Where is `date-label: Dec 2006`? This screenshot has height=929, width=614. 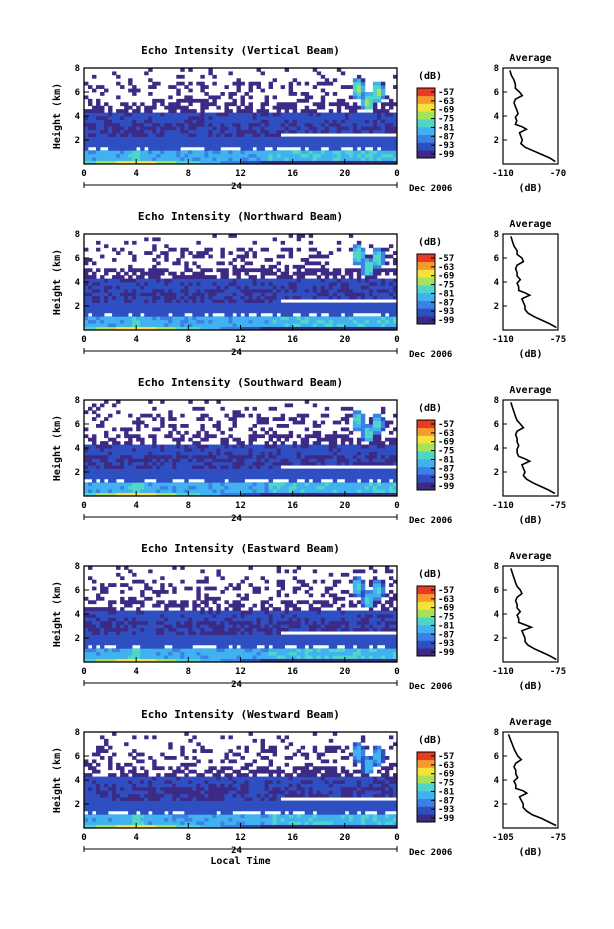
date-label: Dec 2006 is located at coordinates (430, 189).